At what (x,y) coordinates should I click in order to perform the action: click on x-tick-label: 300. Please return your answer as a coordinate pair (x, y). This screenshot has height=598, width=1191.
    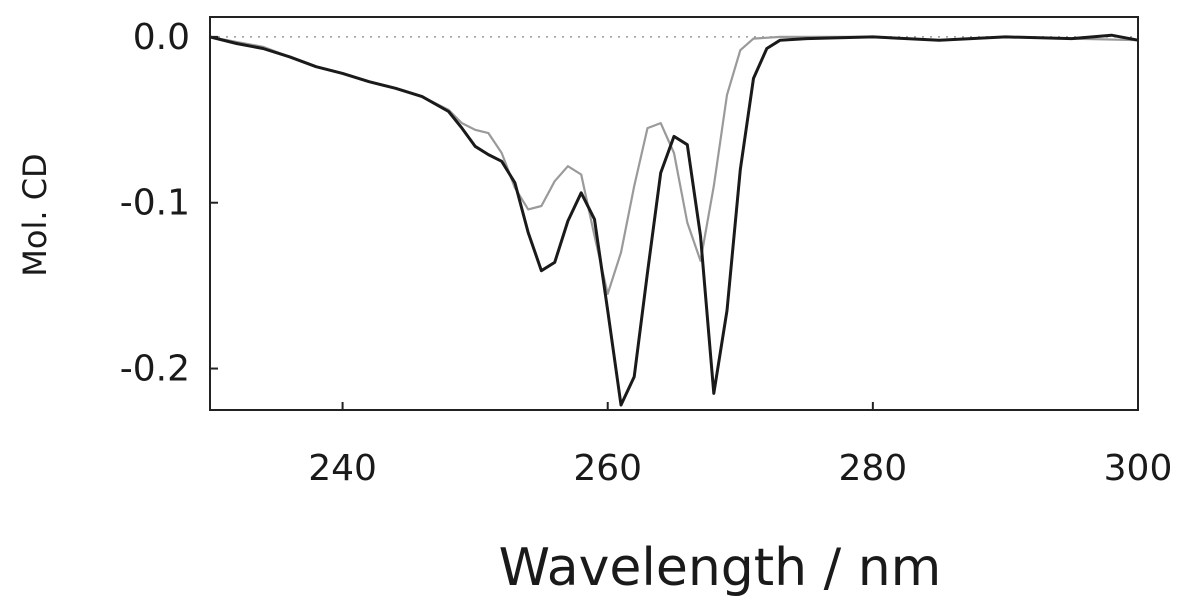
    Looking at the image, I should click on (1138, 468).